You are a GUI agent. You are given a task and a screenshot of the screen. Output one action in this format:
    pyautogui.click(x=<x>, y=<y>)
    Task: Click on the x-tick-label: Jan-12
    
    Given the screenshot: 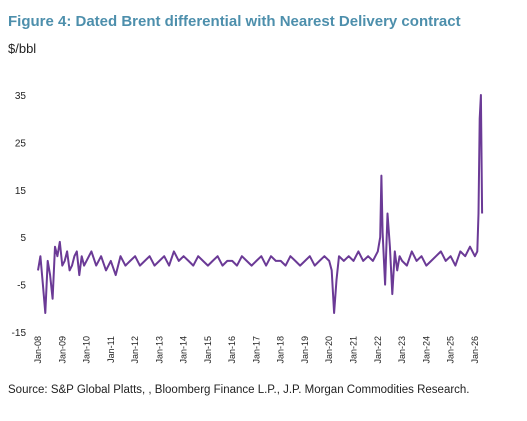 What is the action you would take?
    pyautogui.click(x=135, y=350)
    